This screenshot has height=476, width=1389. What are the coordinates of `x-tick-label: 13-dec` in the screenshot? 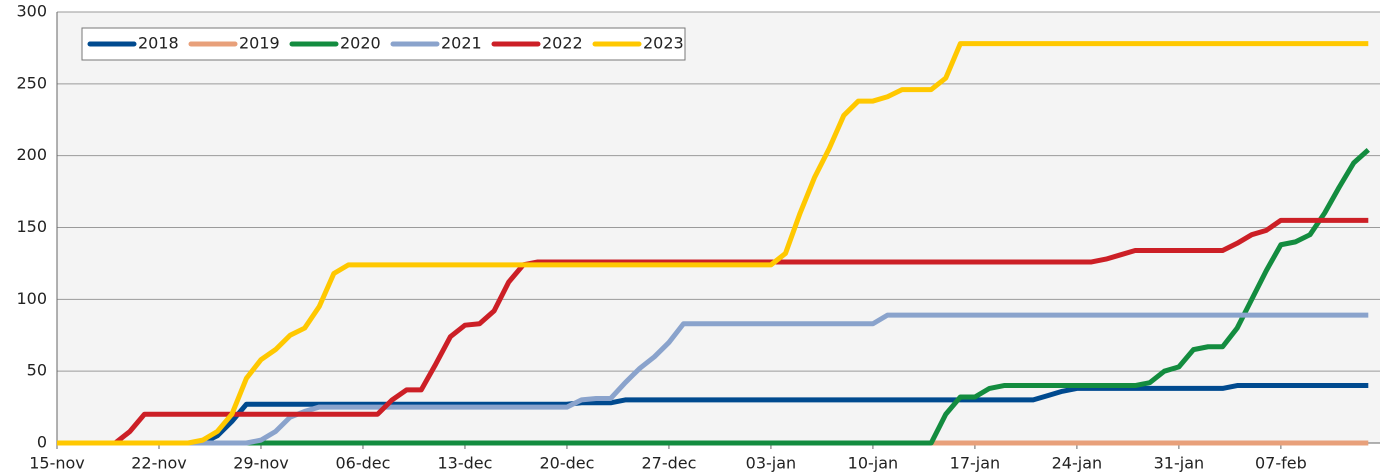 It's located at (464, 463).